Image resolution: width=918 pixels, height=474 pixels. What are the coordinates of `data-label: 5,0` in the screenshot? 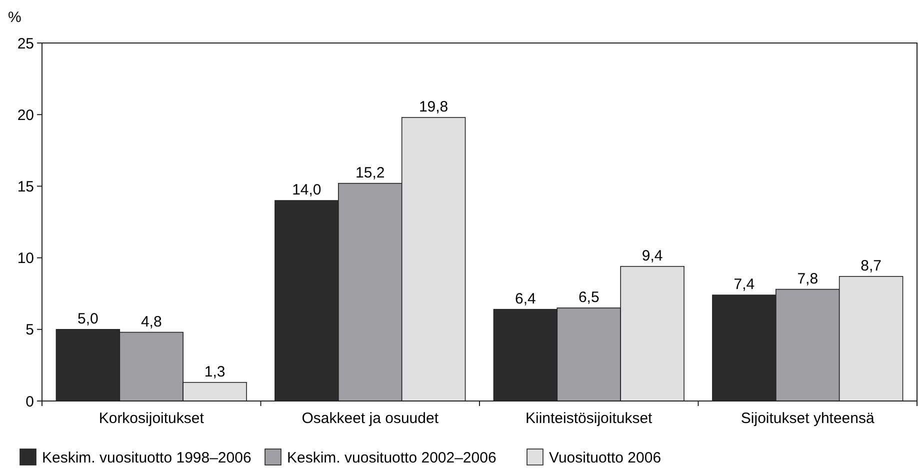 It's located at (88, 319).